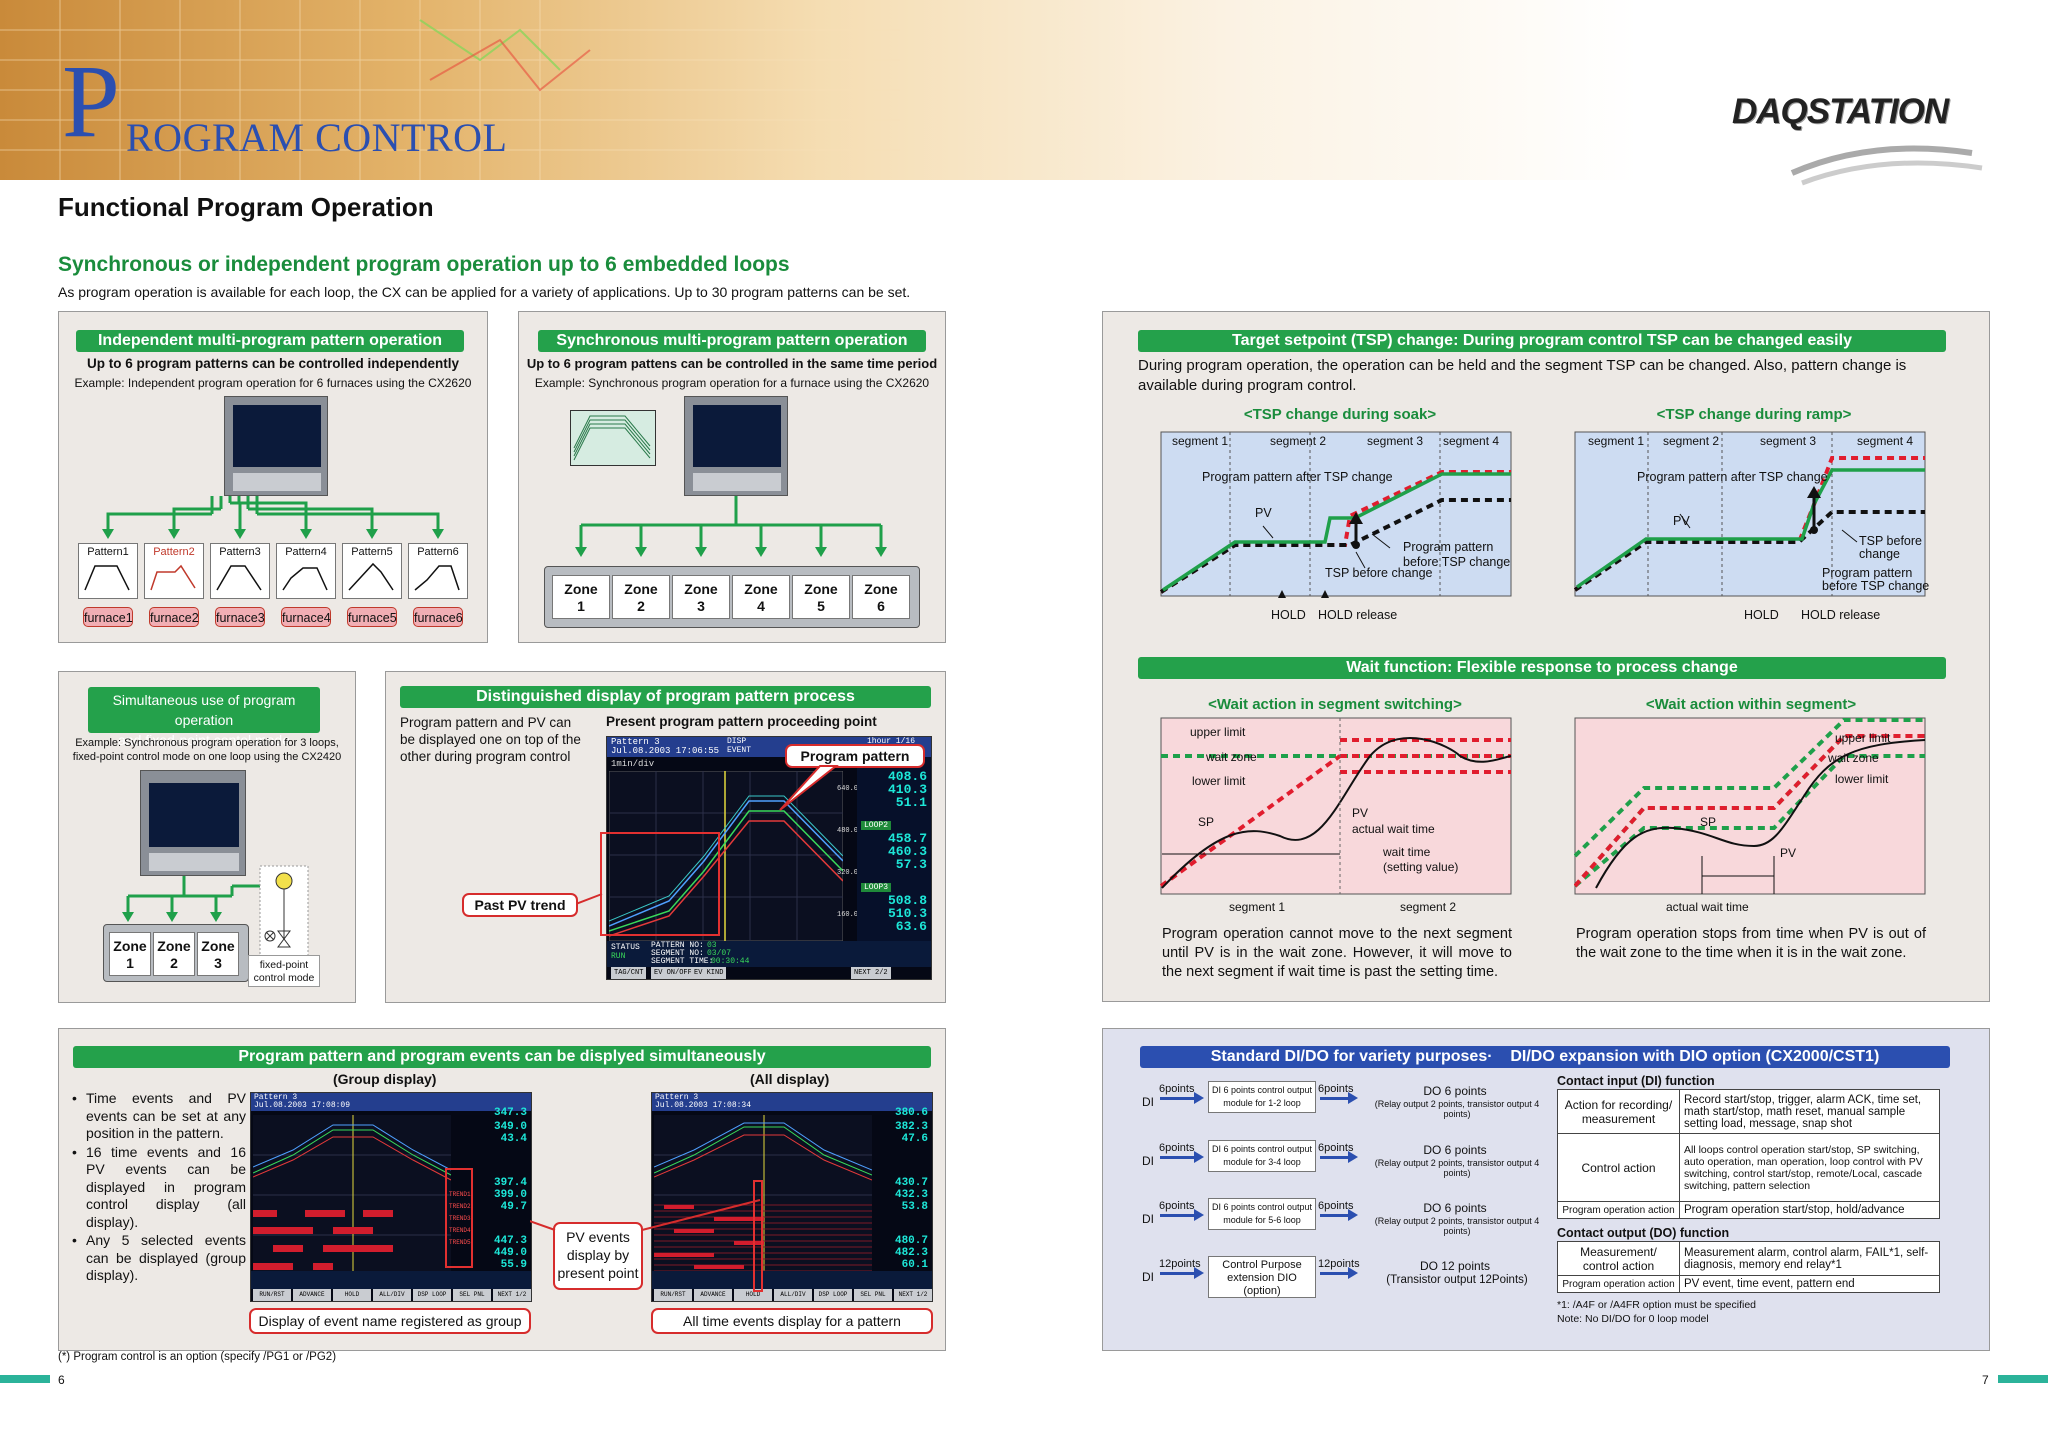  I want to click on loop-value: 51.1, so click(911, 802).